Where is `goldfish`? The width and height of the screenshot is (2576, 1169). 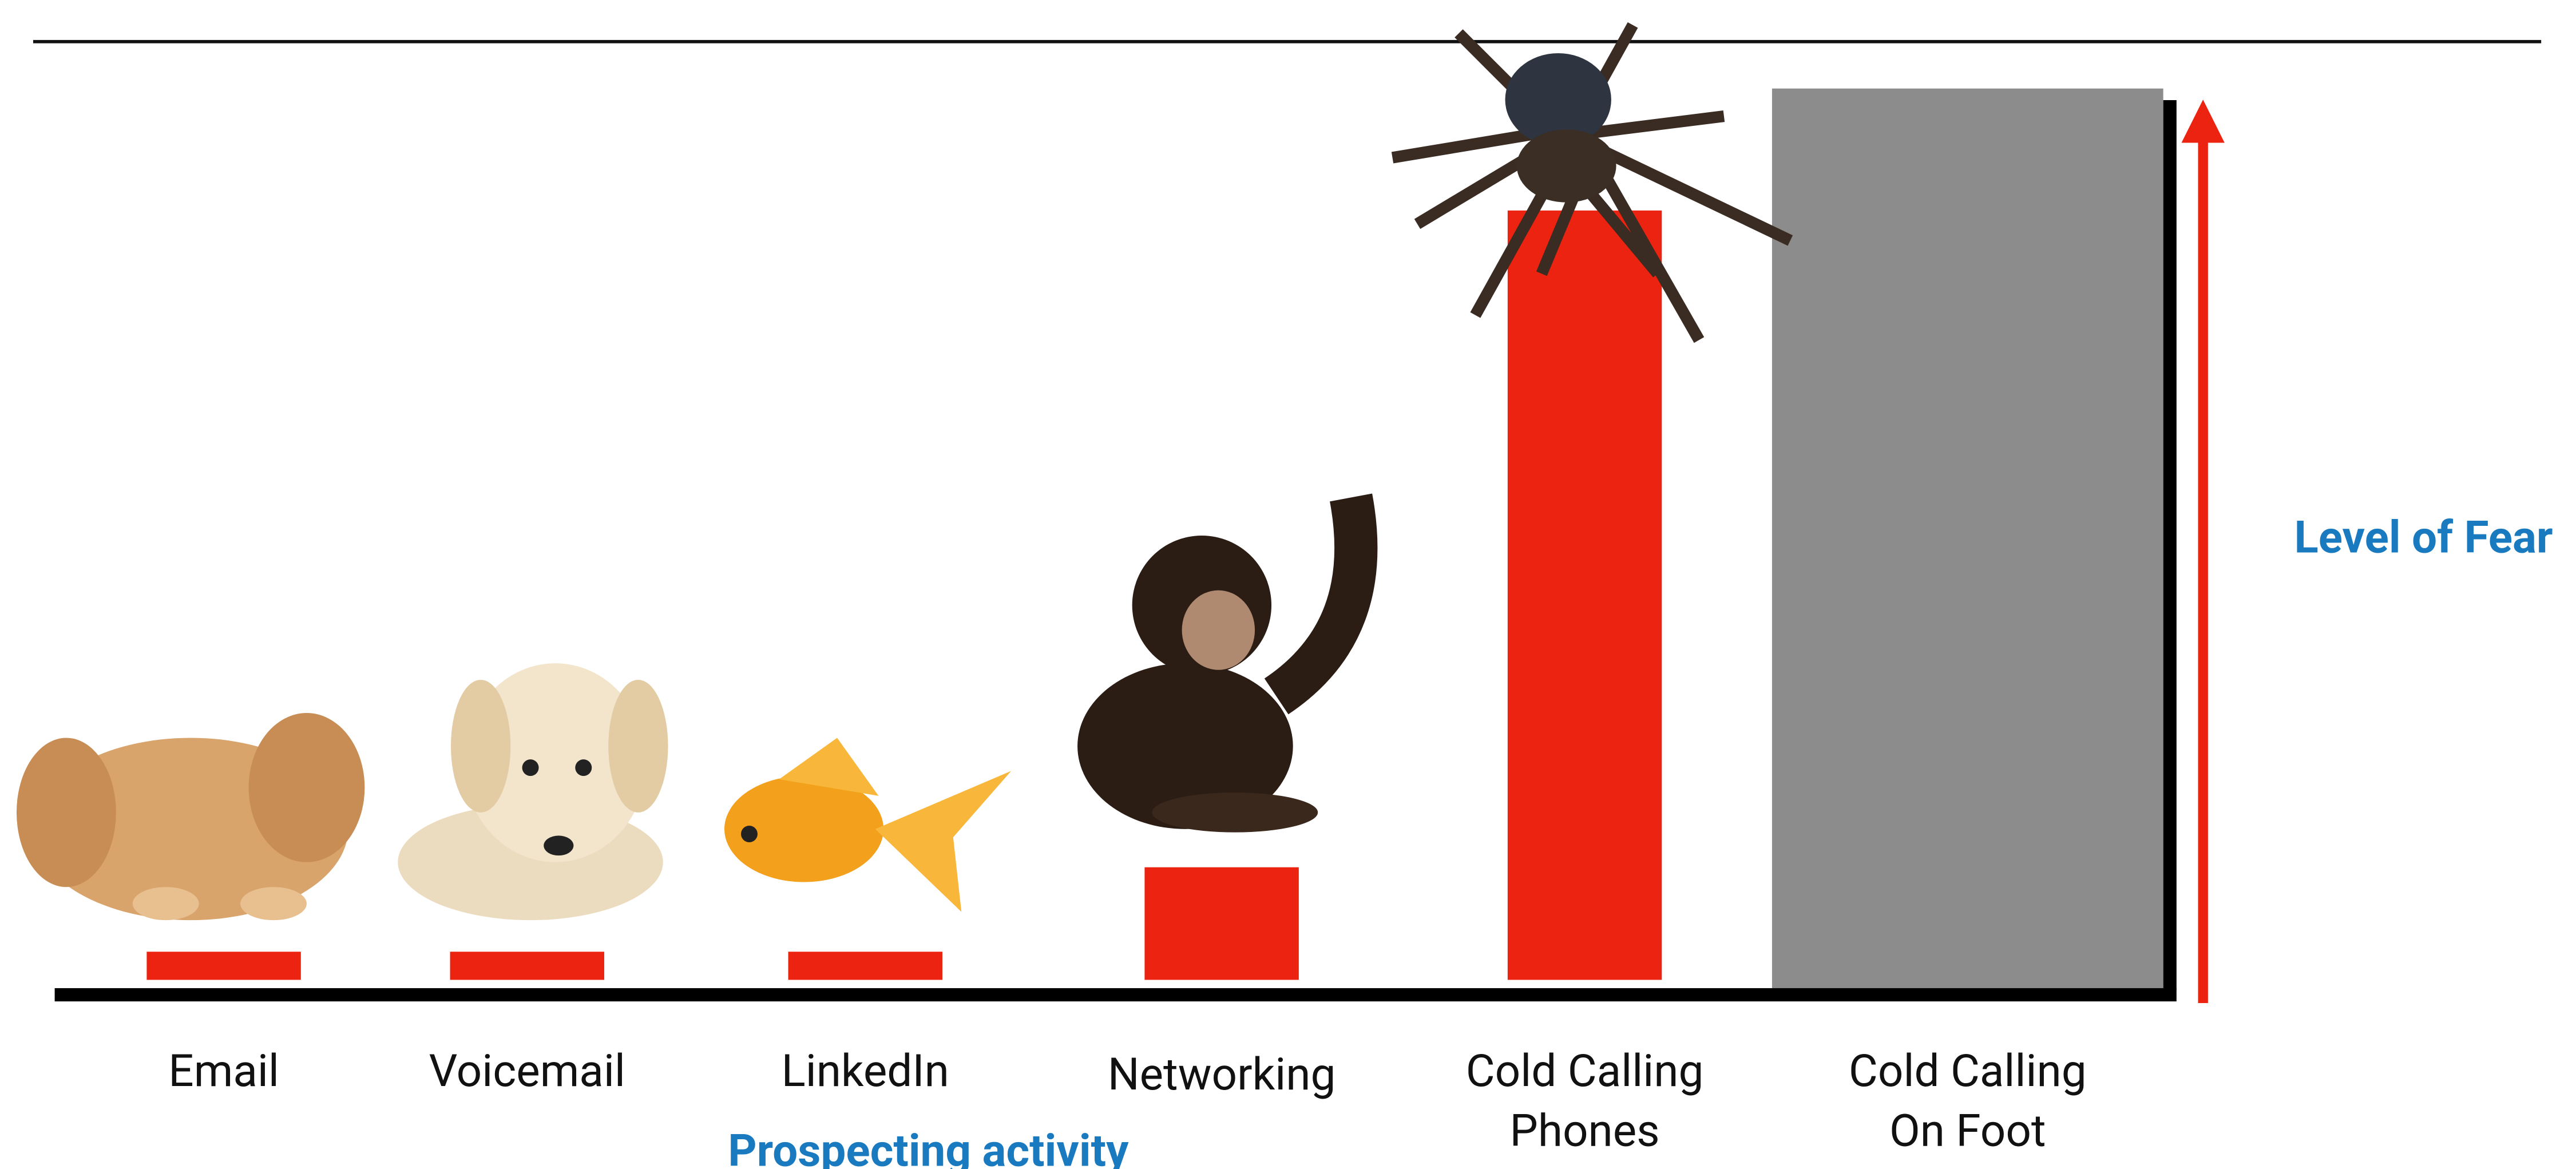
goldfish is located at coordinates (868, 825).